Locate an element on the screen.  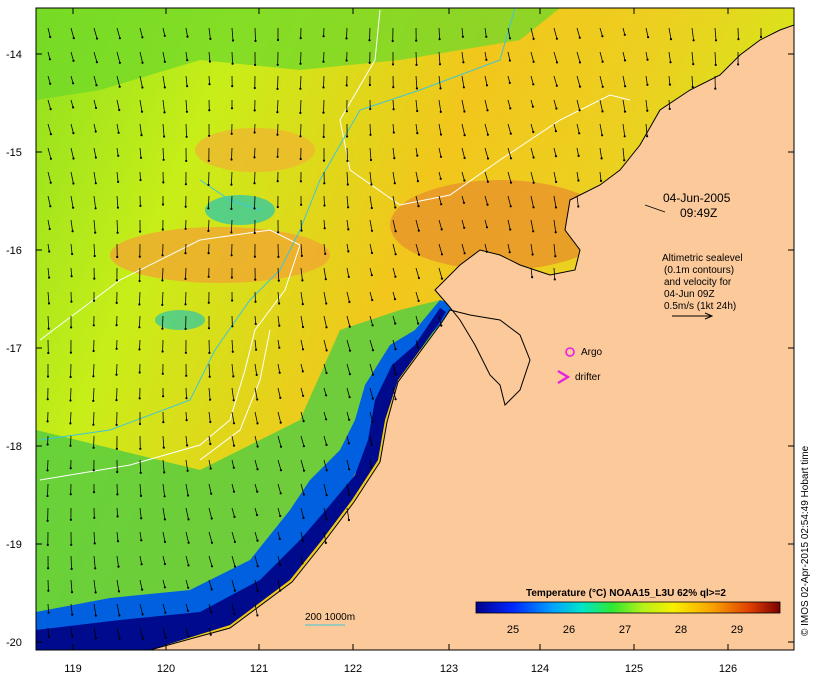
lon-tick-label: 121 is located at coordinates (259, 669).